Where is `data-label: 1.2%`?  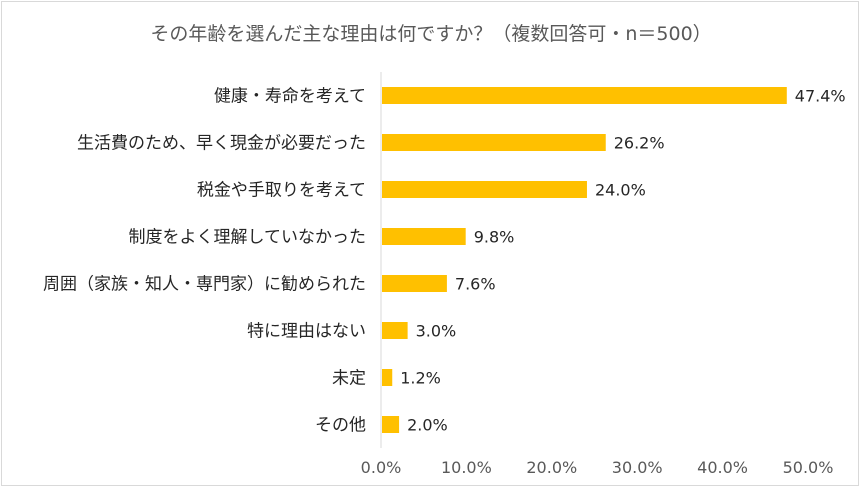 data-label: 1.2% is located at coordinates (420, 378).